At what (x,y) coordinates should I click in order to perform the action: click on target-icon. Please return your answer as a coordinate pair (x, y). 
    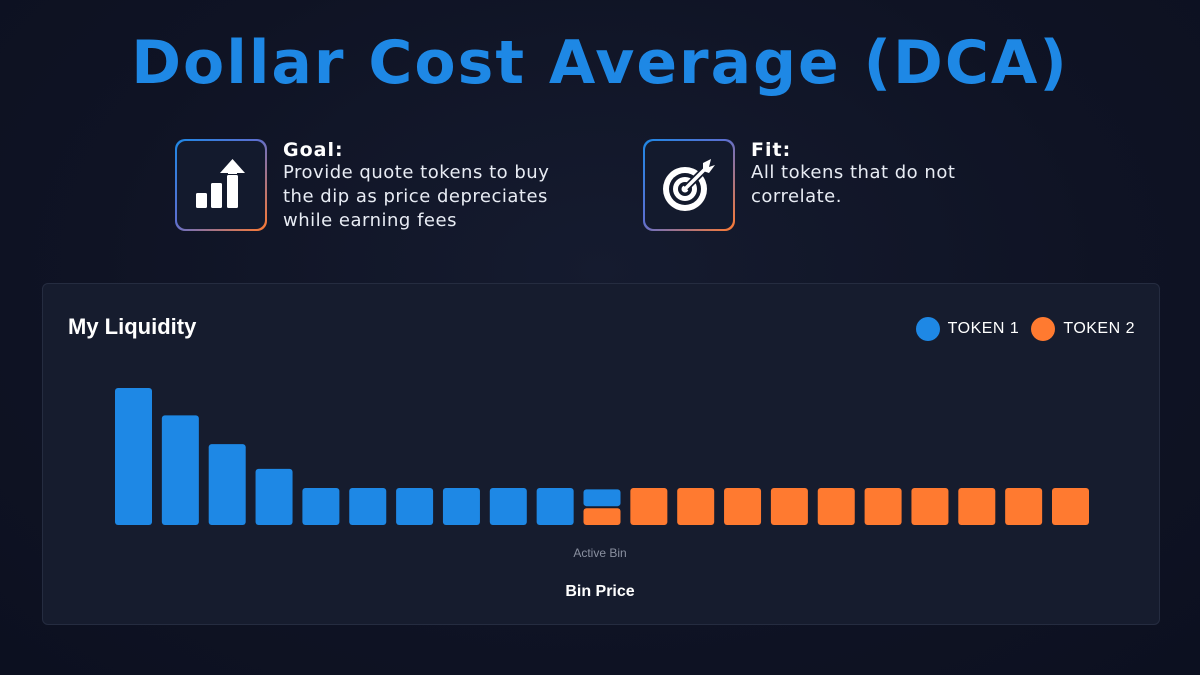
    Looking at the image, I should click on (689, 185).